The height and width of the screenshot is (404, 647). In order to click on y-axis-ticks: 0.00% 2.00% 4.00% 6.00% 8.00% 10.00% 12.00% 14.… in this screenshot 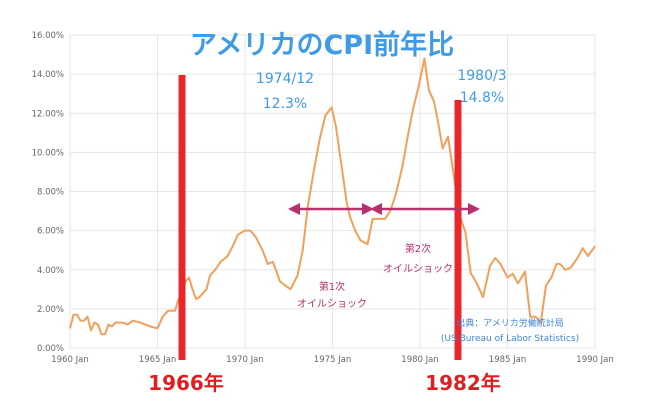, I will do `click(48, 192)`.